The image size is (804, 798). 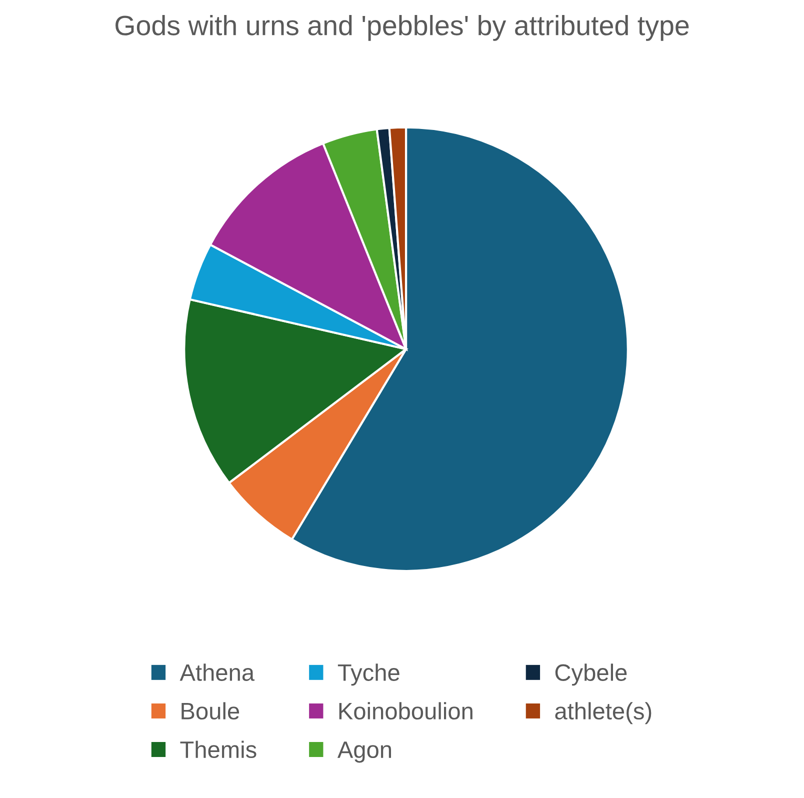 What do you see at coordinates (603, 713) in the screenshot?
I see `legend-label: athlete(s)` at bounding box center [603, 713].